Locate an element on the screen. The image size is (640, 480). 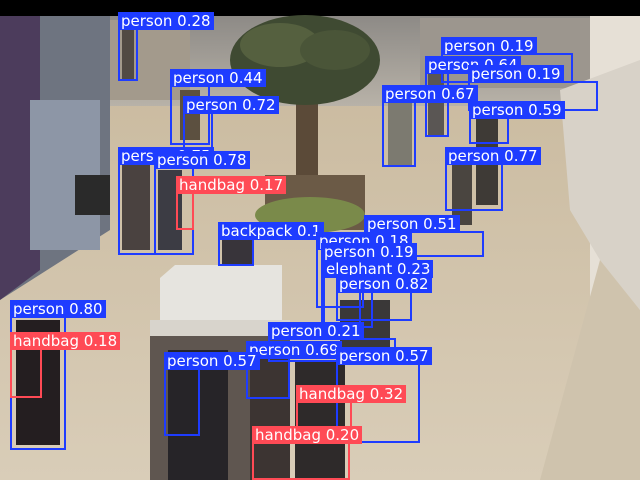
detection-box: person 0.44 is located at coordinates (218, 107).